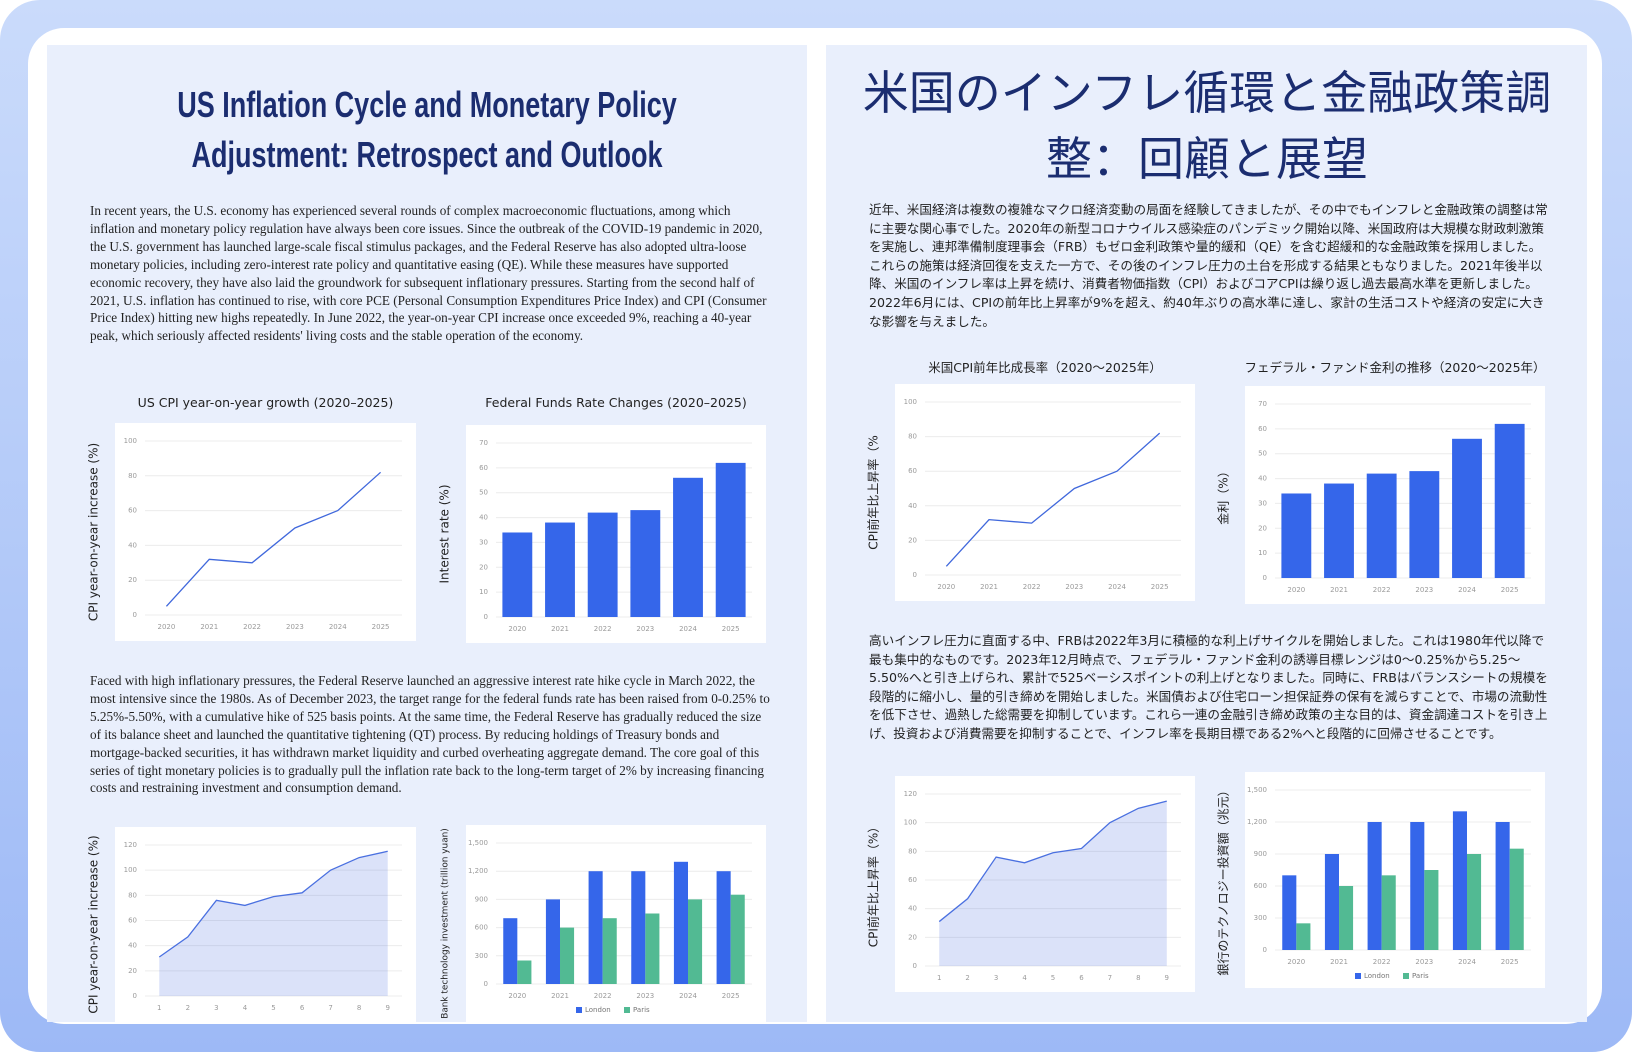 Image resolution: width=1632 pixels, height=1052 pixels. Describe the element at coordinates (1262, 454) in the screenshot. I see `y-tick-label: 50` at that location.